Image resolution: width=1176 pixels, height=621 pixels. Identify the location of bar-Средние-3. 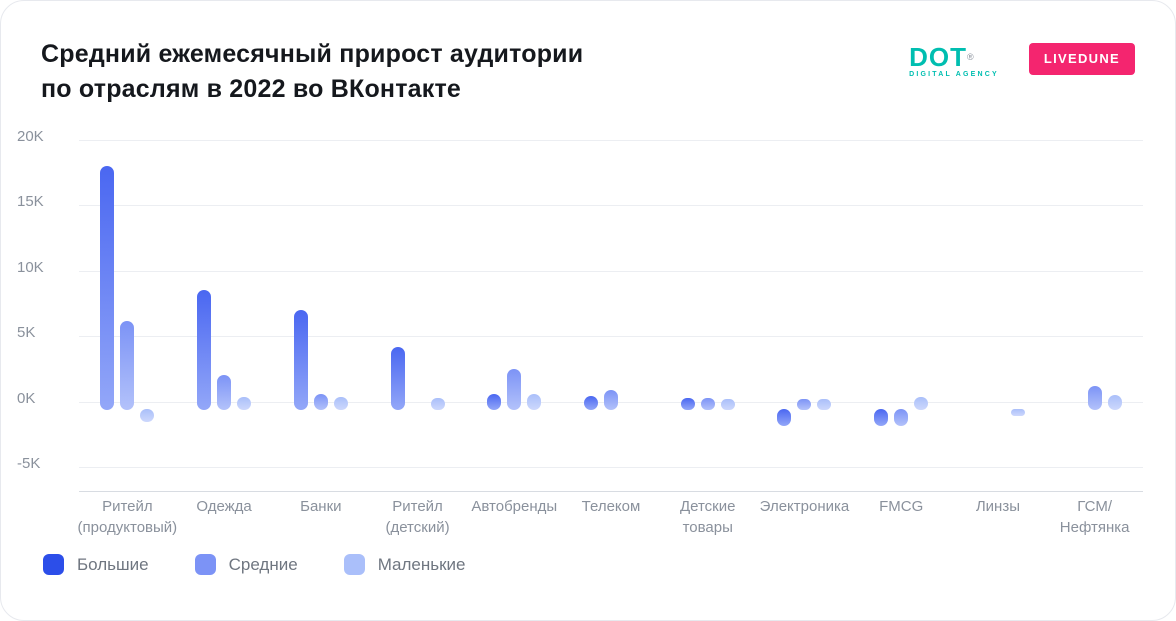
(320, 402).